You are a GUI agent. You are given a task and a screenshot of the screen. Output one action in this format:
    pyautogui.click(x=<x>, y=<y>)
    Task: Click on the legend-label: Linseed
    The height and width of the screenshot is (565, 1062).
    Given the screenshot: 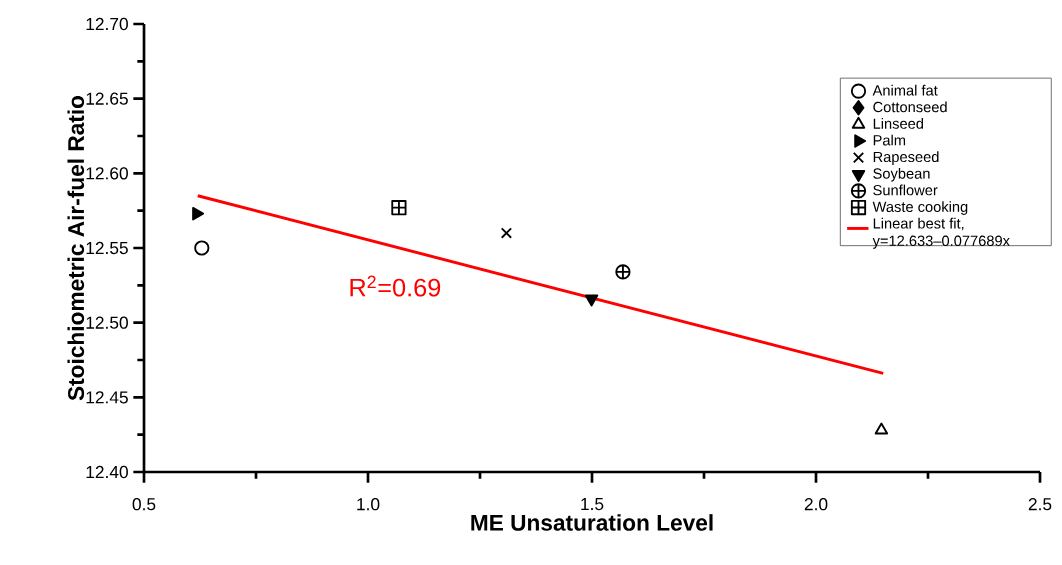 What is the action you would take?
    pyautogui.click(x=898, y=123)
    